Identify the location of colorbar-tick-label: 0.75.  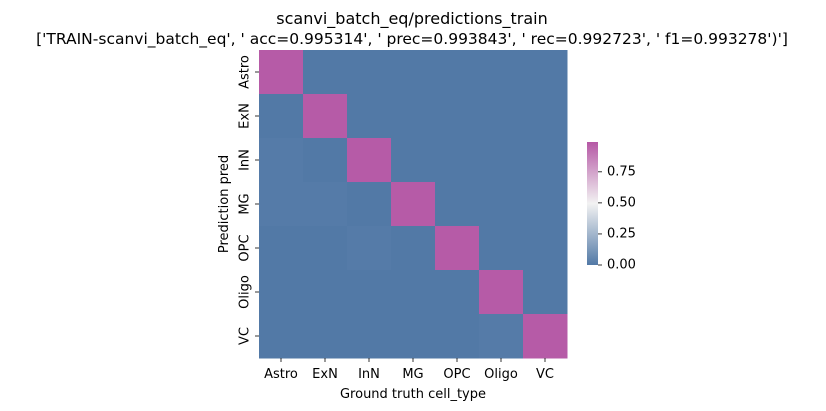
(621, 171).